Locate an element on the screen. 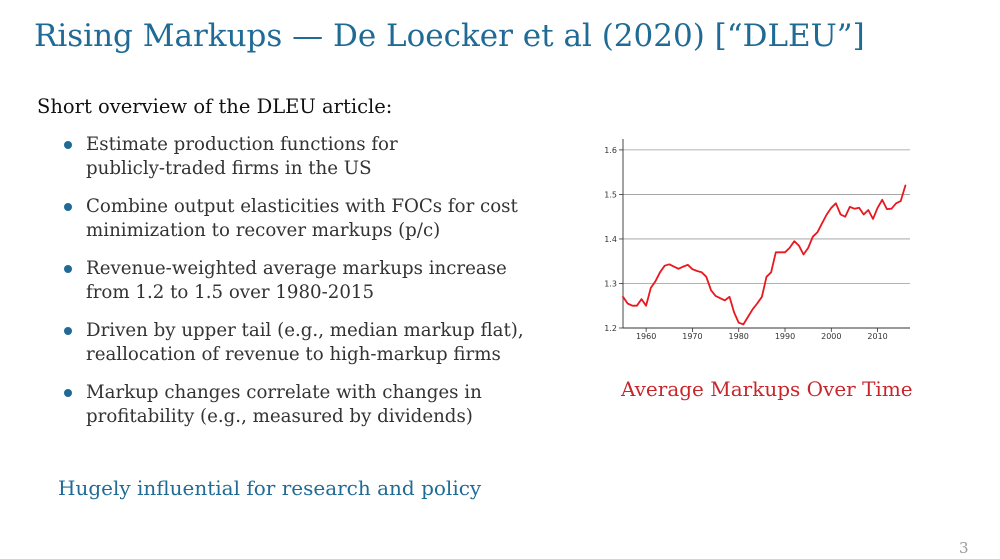 The image size is (1000, 559). x-tick-label: 1970 is located at coordinates (692, 336).